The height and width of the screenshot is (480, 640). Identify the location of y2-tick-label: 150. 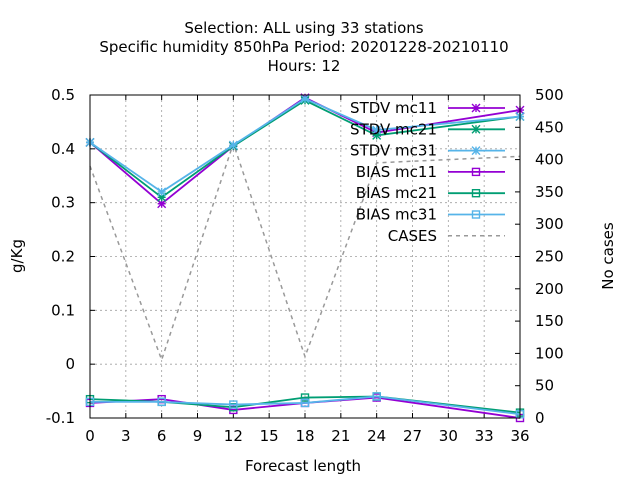
(549, 321).